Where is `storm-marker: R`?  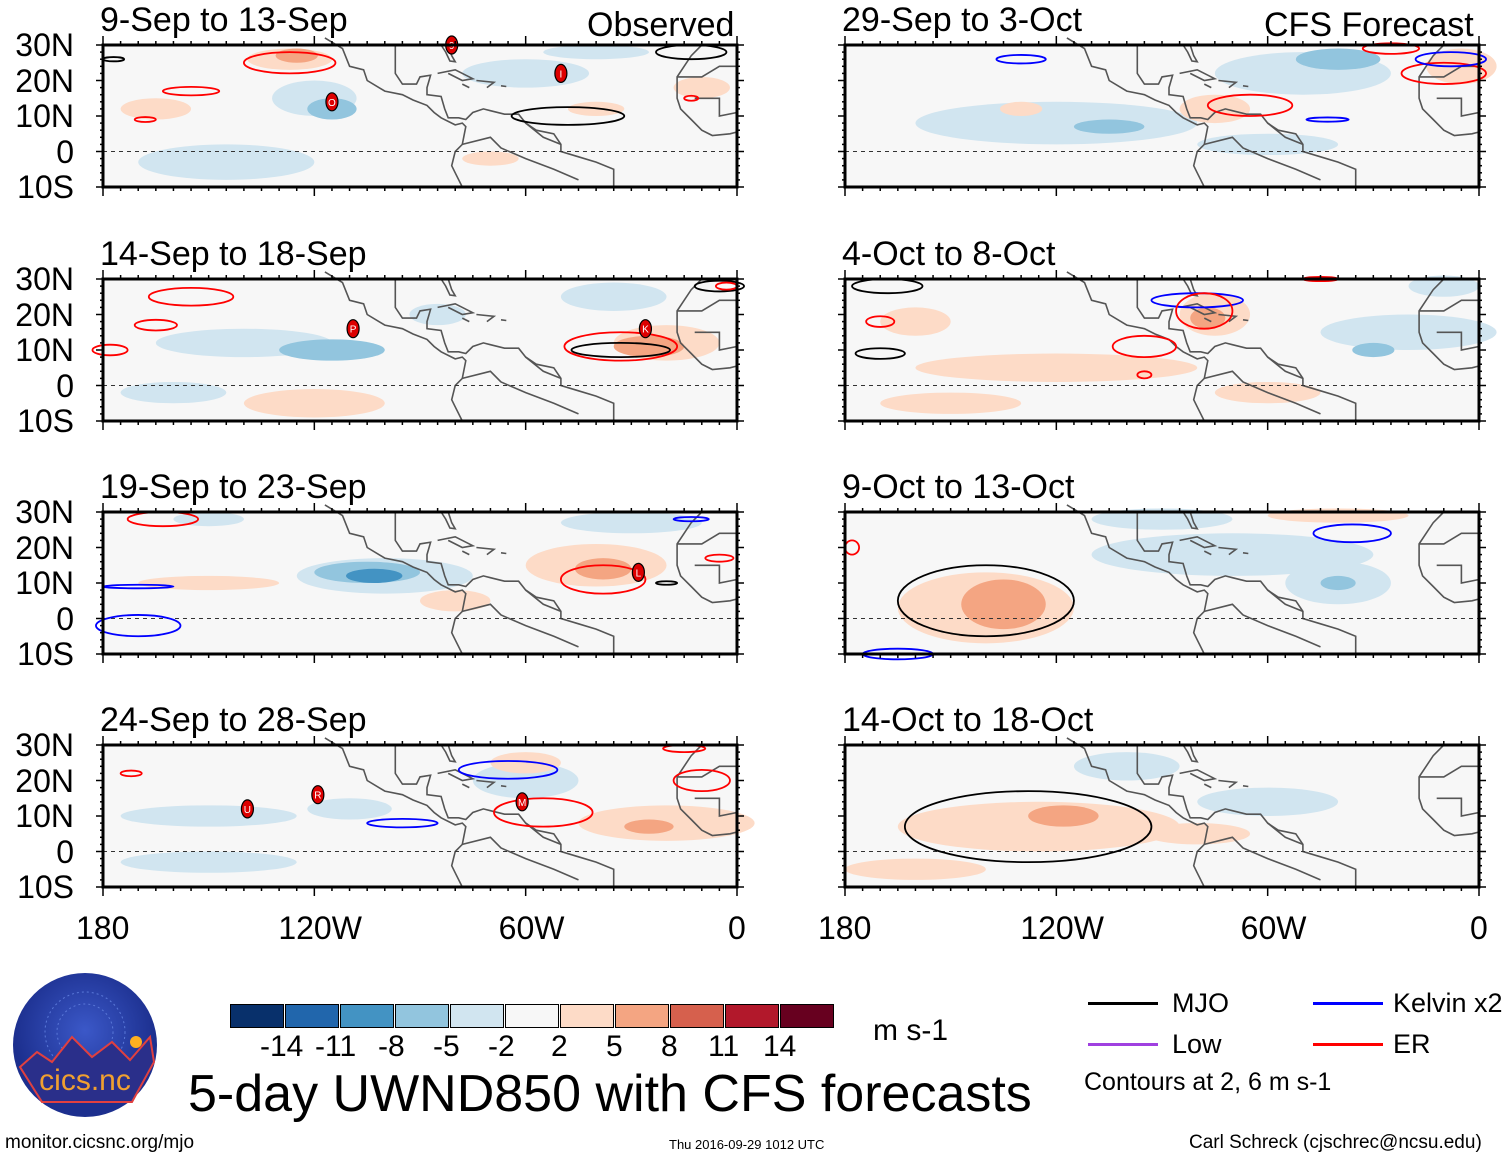
storm-marker: R is located at coordinates (318, 795).